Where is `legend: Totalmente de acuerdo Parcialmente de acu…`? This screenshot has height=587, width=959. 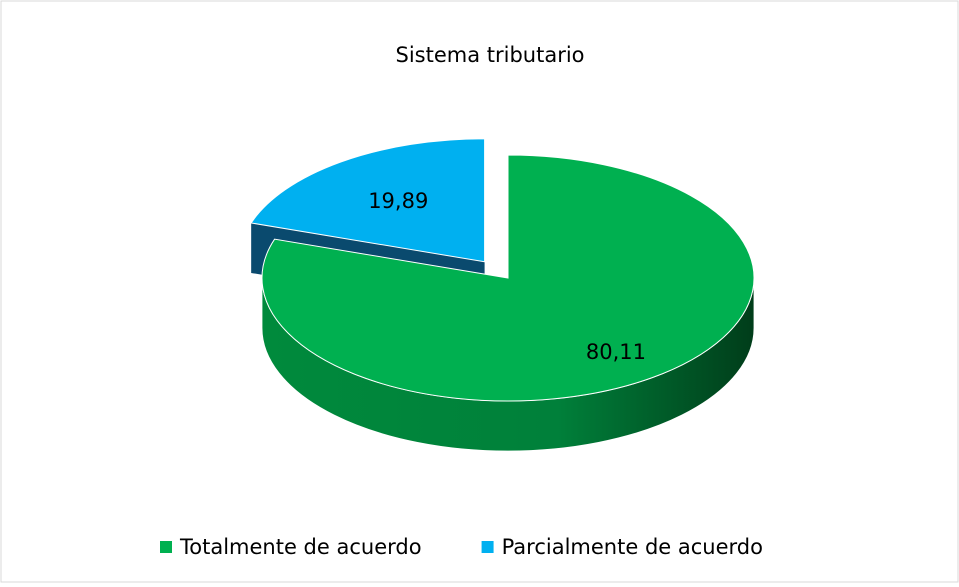
legend: Totalmente de acuerdo Parcialmente de acu… is located at coordinates (461, 547).